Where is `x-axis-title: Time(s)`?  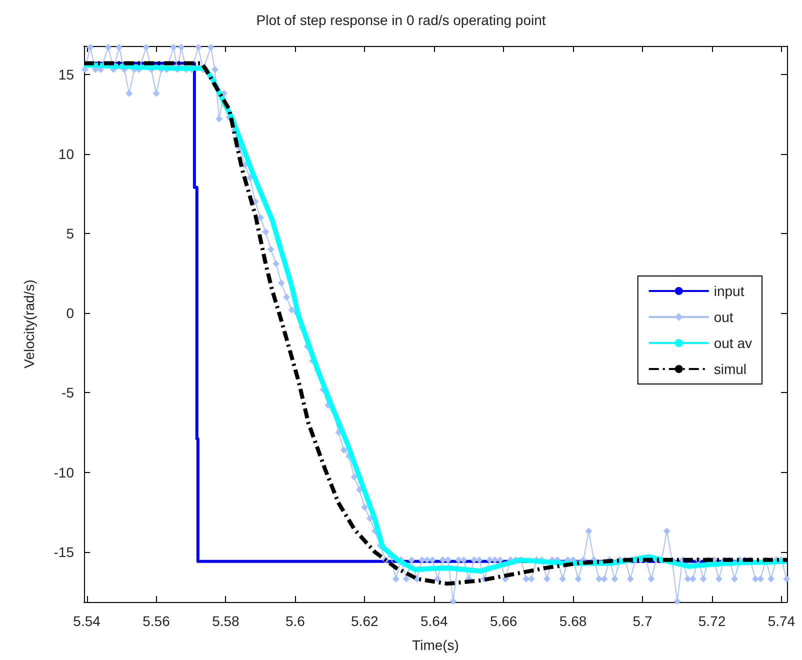 x-axis-title: Time(s) is located at coordinates (435, 645).